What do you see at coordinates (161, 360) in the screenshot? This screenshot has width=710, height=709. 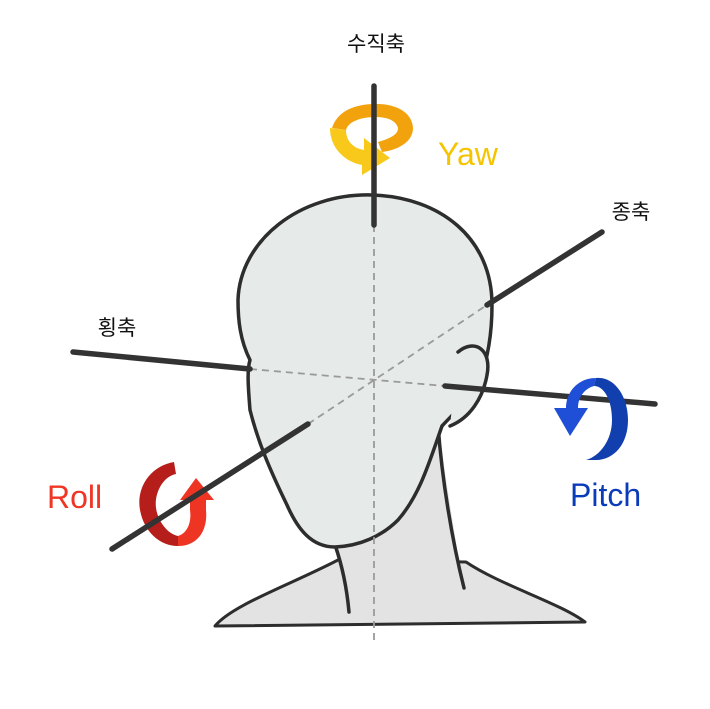 I see `transverse-axis-line-left` at bounding box center [161, 360].